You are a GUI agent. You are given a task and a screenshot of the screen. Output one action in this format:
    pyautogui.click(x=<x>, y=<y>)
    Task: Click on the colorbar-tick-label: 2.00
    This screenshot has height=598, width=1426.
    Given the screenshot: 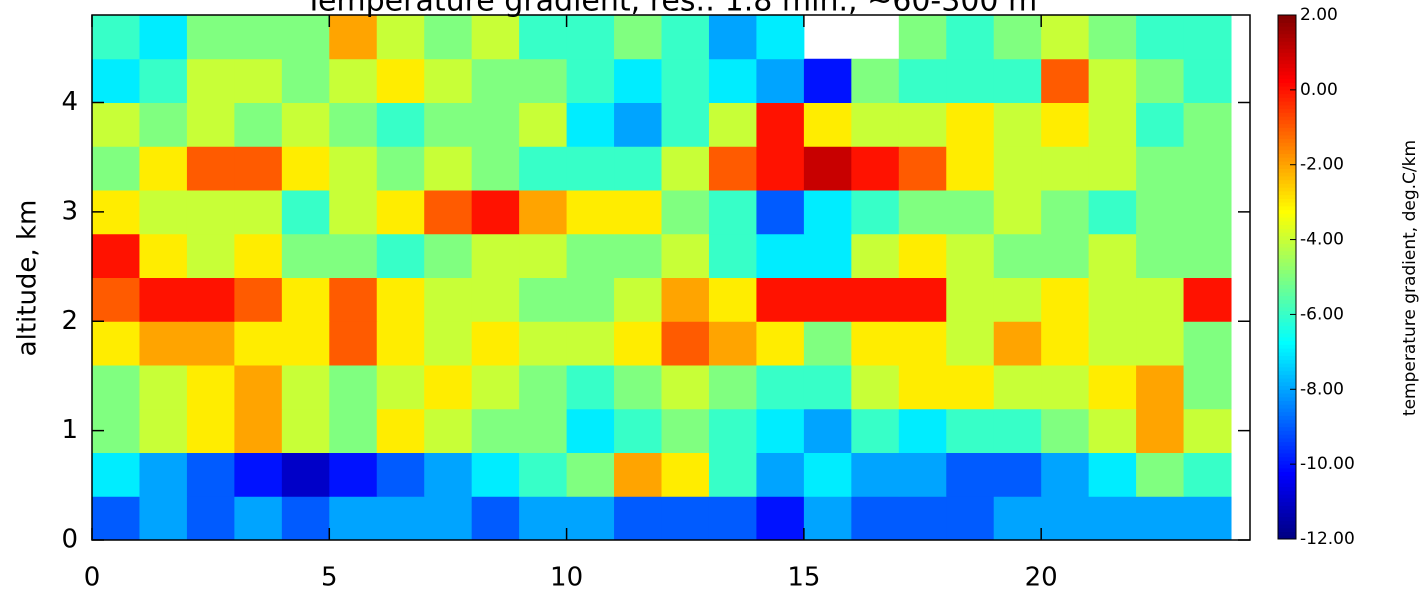 What is the action you would take?
    pyautogui.click(x=1319, y=15)
    